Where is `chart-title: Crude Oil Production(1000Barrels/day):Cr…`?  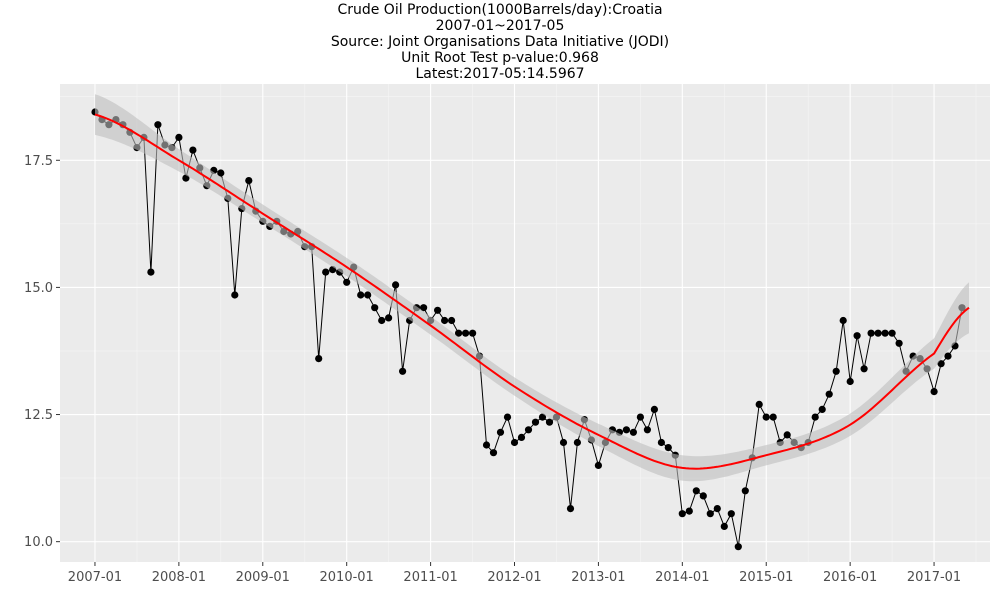 chart-title: Crude Oil Production(1000Barrels/day):Cr… is located at coordinates (500, 42).